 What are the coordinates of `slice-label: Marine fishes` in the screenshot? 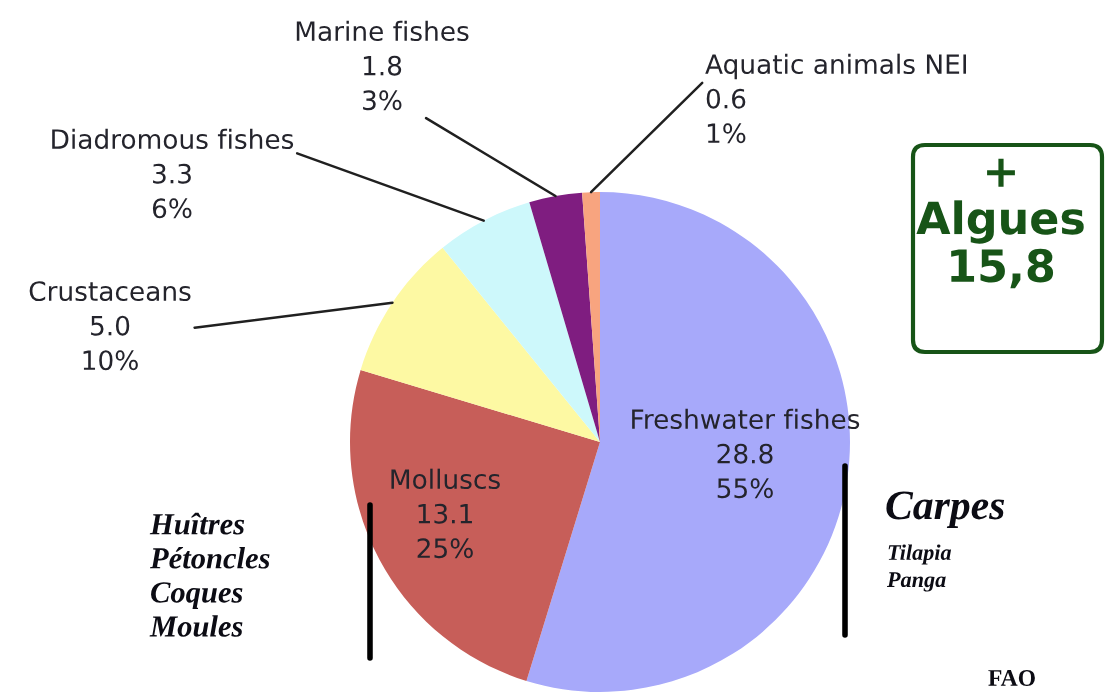 It's located at (382, 31).